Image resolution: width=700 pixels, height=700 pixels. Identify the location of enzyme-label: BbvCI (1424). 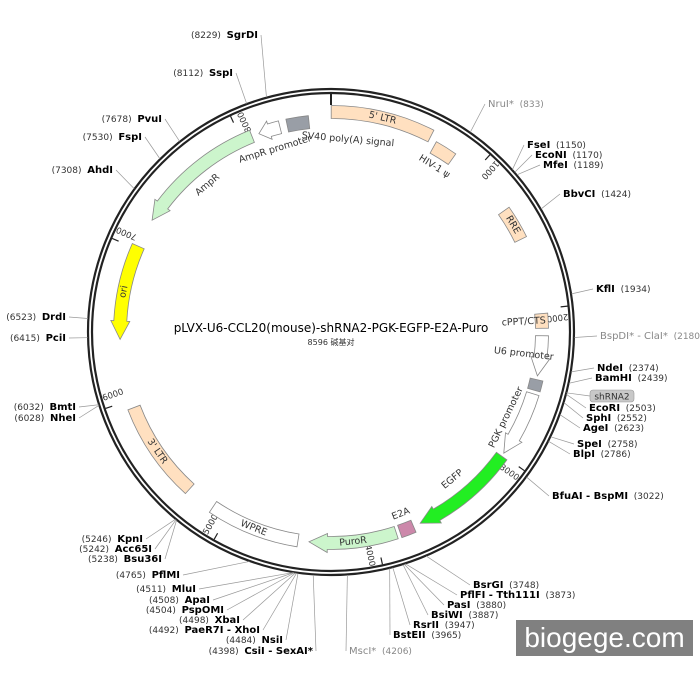
(597, 194).